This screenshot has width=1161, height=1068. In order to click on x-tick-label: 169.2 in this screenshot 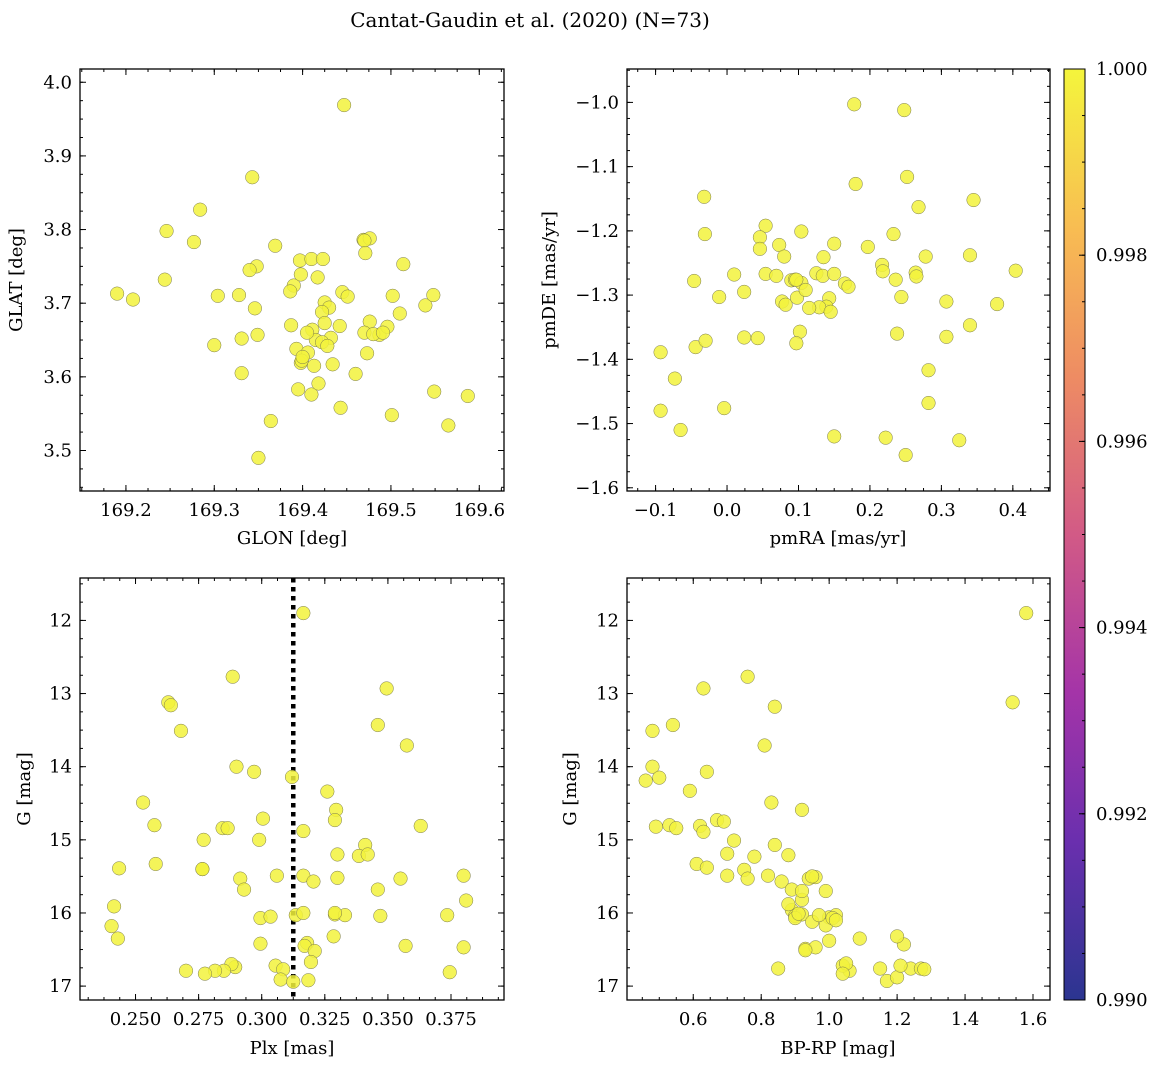, I will do `click(126, 510)`.